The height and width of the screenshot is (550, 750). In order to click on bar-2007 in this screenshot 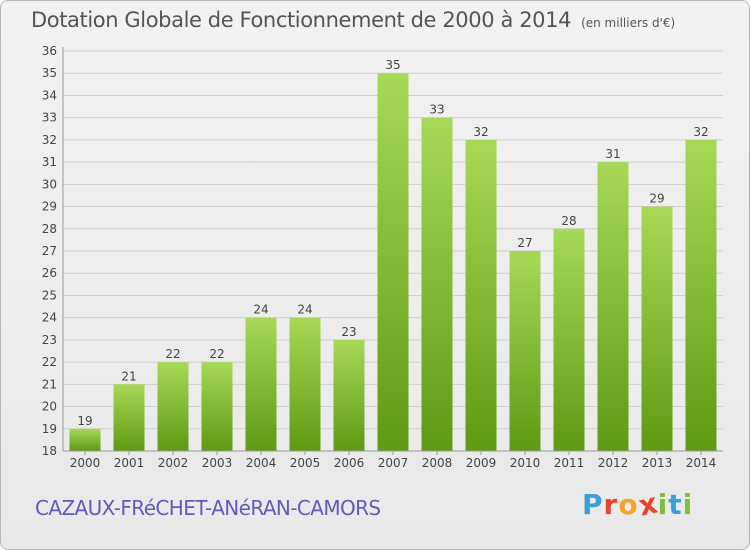, I will do `click(393, 262)`.